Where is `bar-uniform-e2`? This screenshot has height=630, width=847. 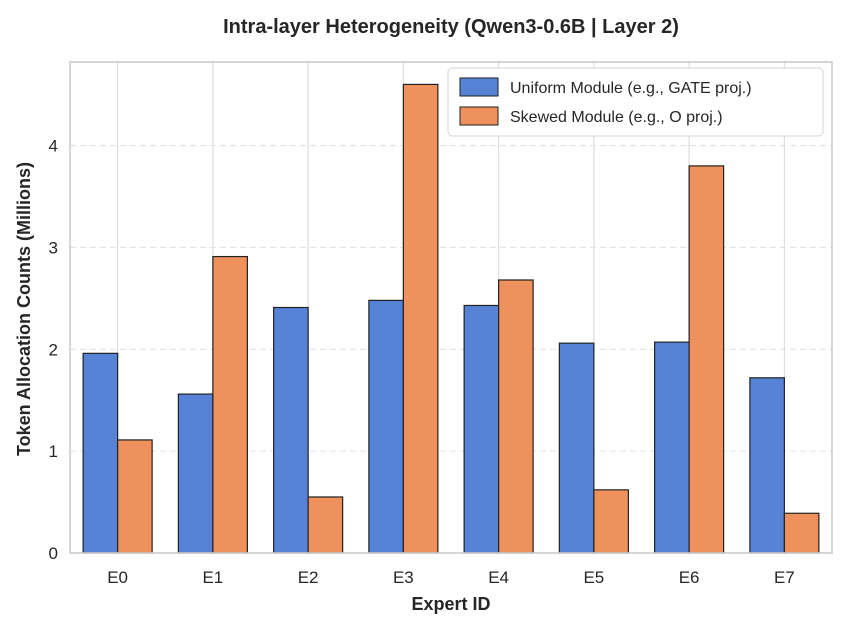
bar-uniform-e2 is located at coordinates (291, 430).